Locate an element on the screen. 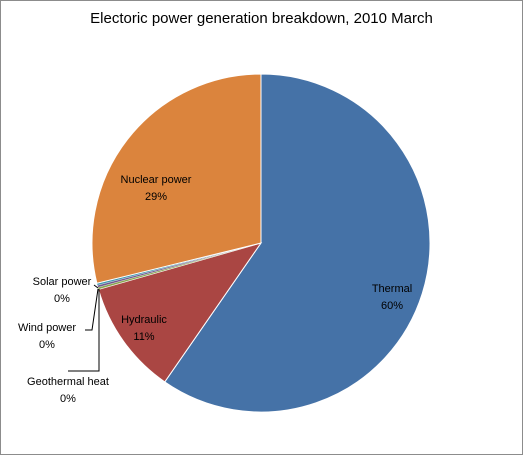 This screenshot has height=455, width=523. slice-label-hydraulic: Hydraulic is located at coordinates (144, 320).